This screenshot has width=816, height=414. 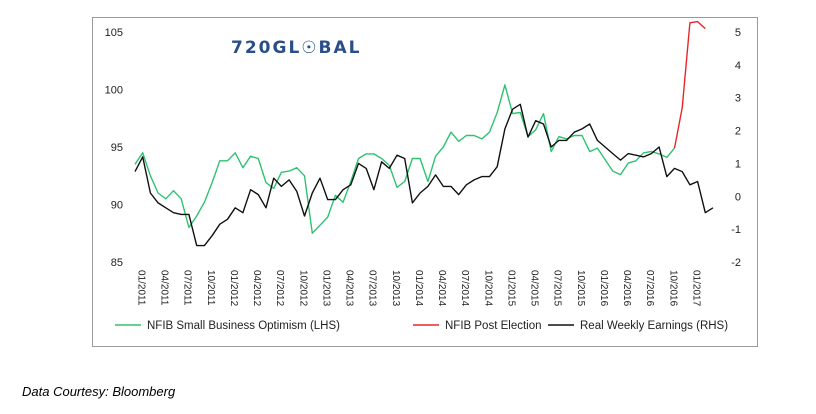 I want to click on legend-label: NFIB Post Election, so click(x=493, y=326).